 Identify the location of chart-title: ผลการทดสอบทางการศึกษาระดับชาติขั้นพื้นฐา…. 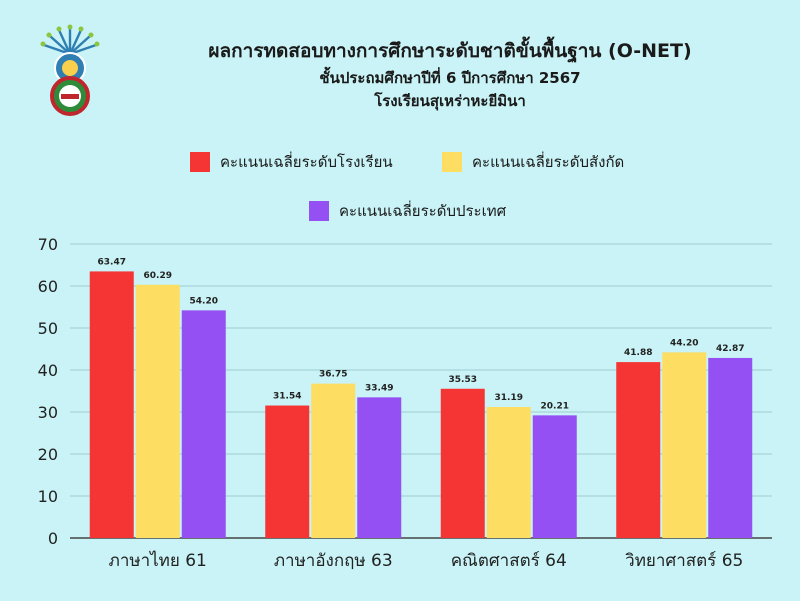
(450, 51).